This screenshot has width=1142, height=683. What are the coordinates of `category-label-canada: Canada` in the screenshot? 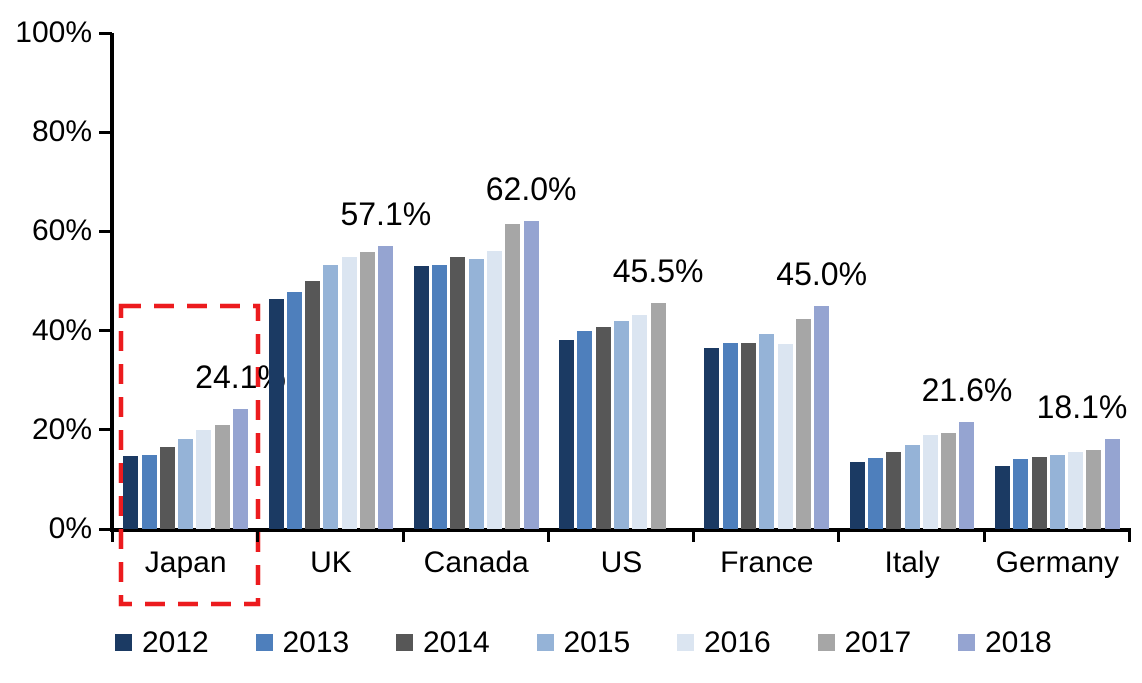 It's located at (476, 562).